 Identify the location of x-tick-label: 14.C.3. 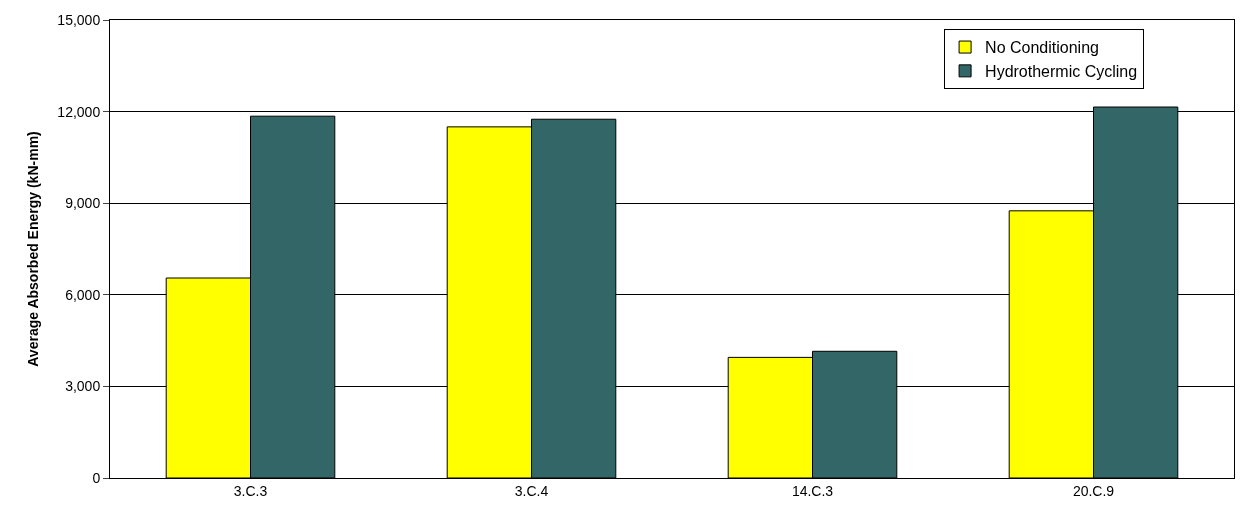
(812, 490).